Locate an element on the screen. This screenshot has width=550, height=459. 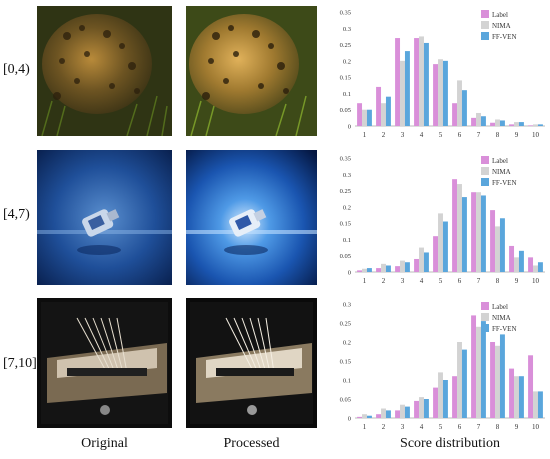
y-tick-label: 0.35 is located at coordinates (345, 159).